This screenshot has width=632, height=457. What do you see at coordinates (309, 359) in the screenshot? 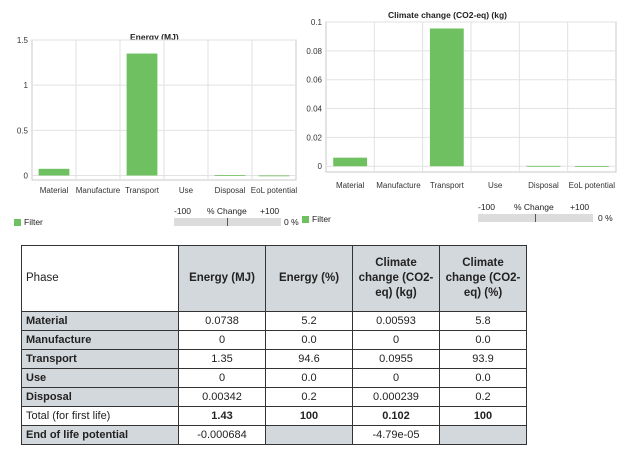
I see `cell-energy-pct: 94.6` at bounding box center [309, 359].